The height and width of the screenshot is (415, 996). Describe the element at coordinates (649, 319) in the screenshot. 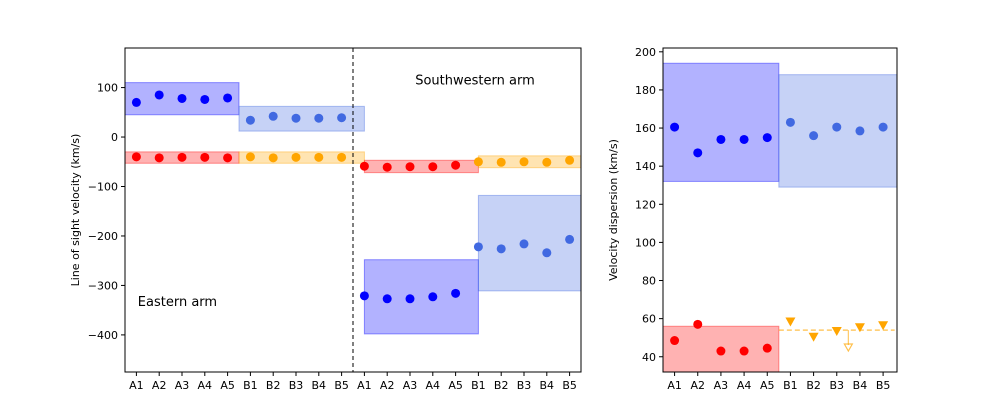

I see `y-tick-label: 60` at that location.